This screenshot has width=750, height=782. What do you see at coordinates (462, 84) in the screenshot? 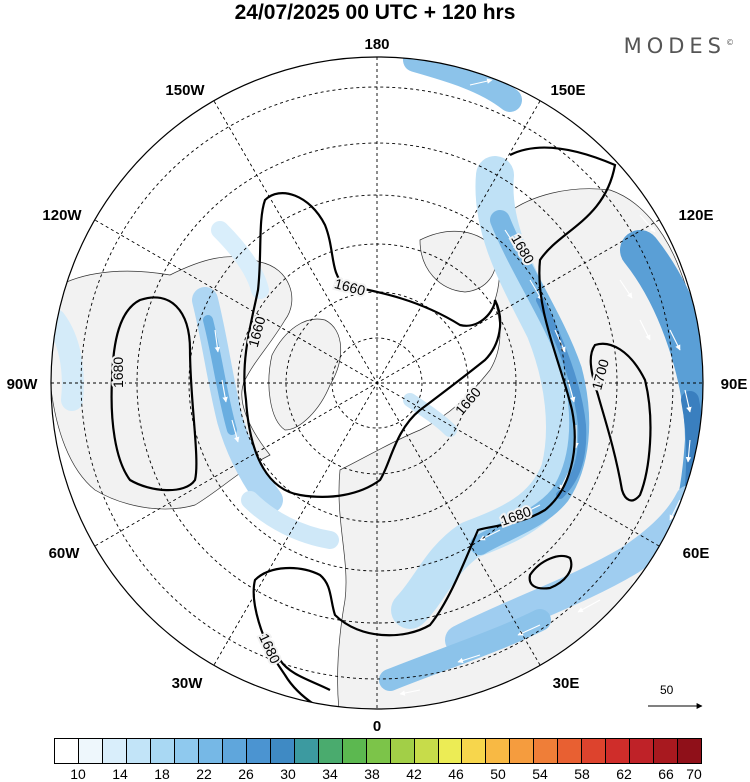
I see `jet-pacific-top` at bounding box center [462, 84].